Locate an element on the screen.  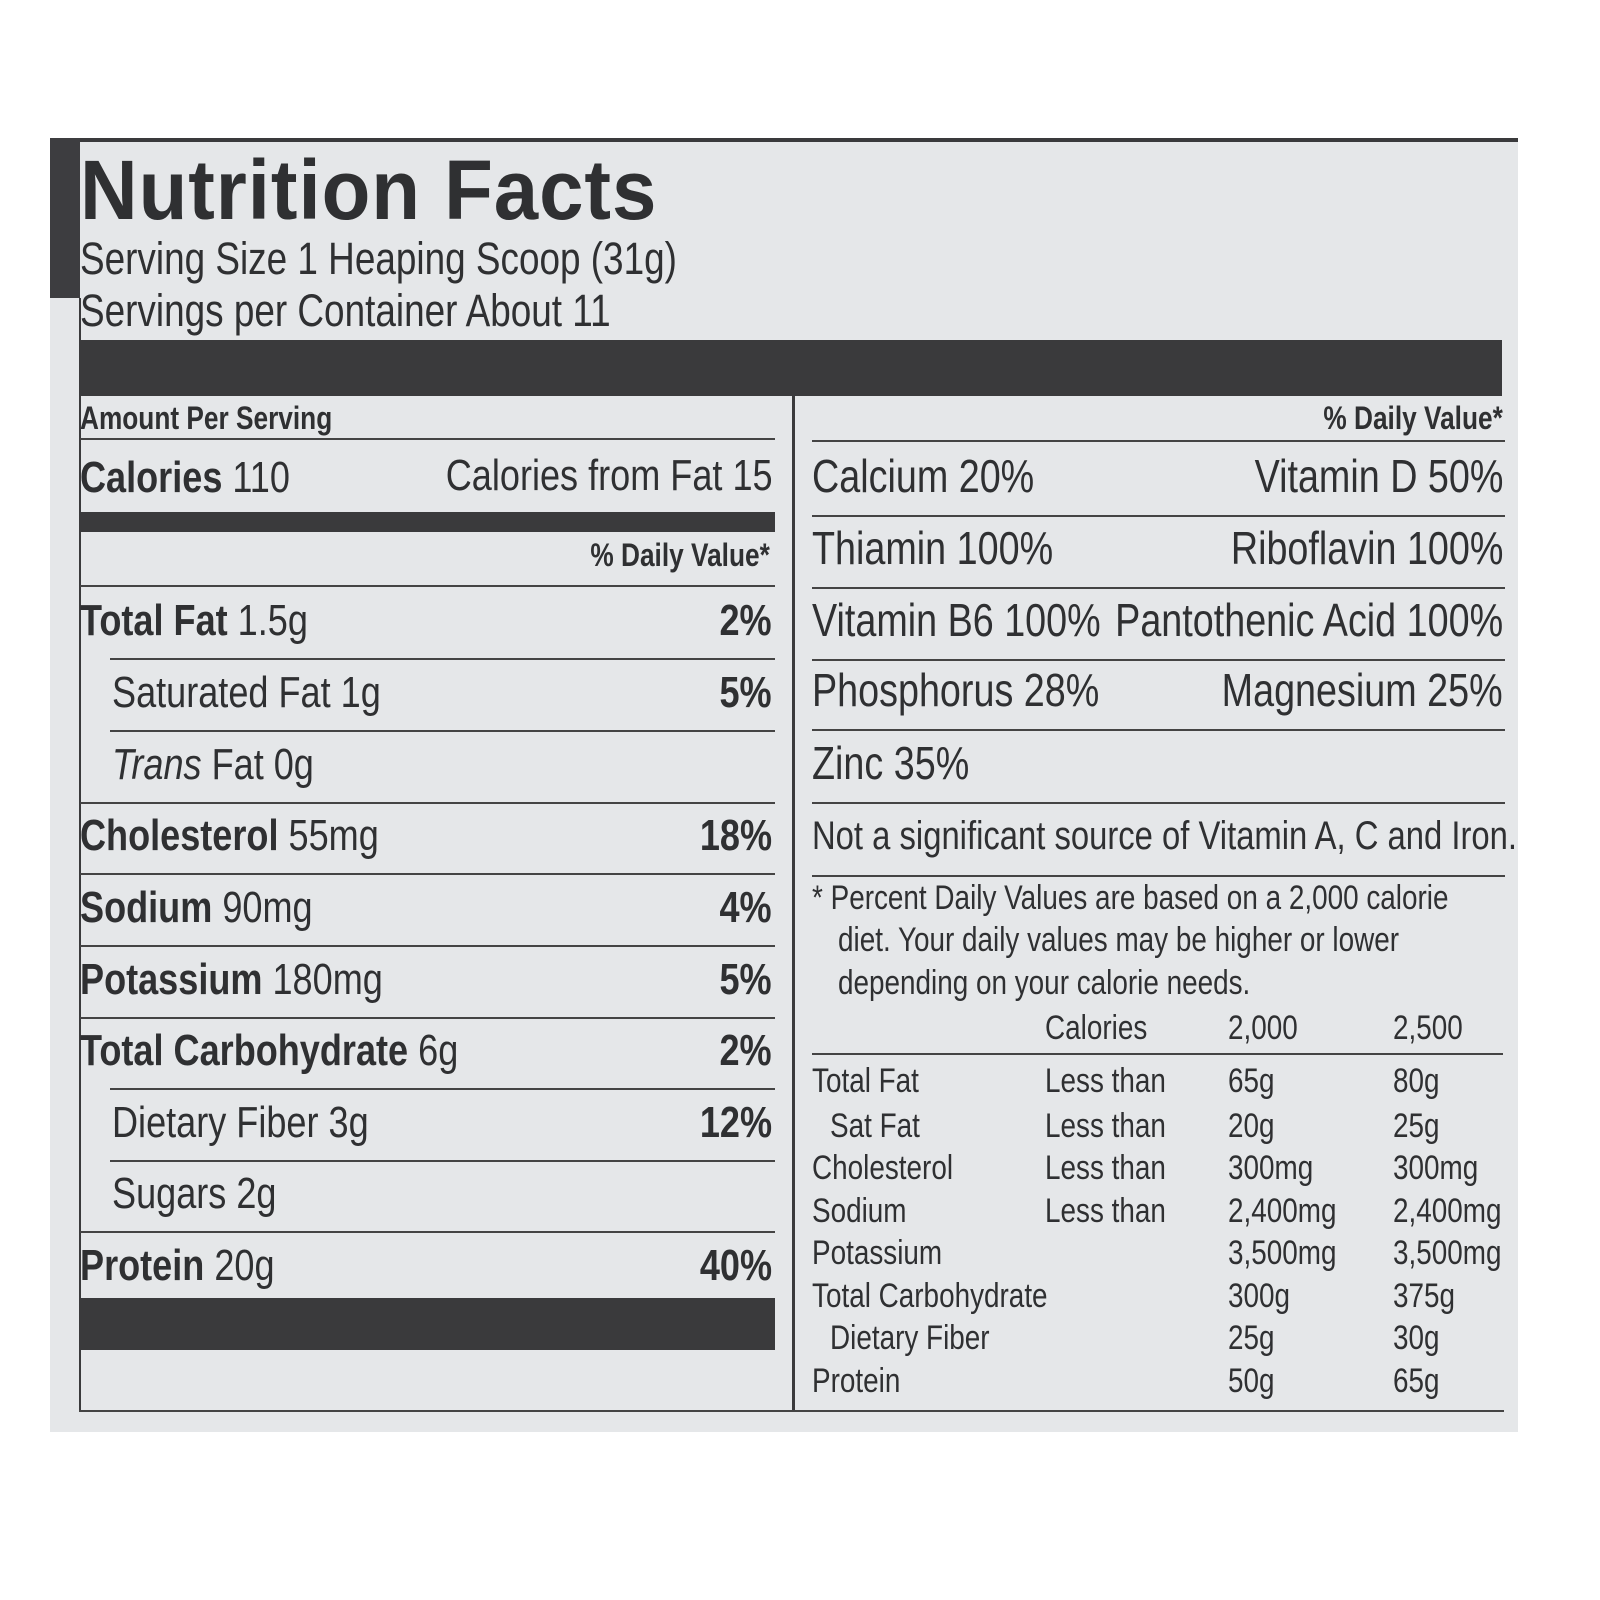
amount-per-serving: Amount Per Serving is located at coordinates (234, 418).